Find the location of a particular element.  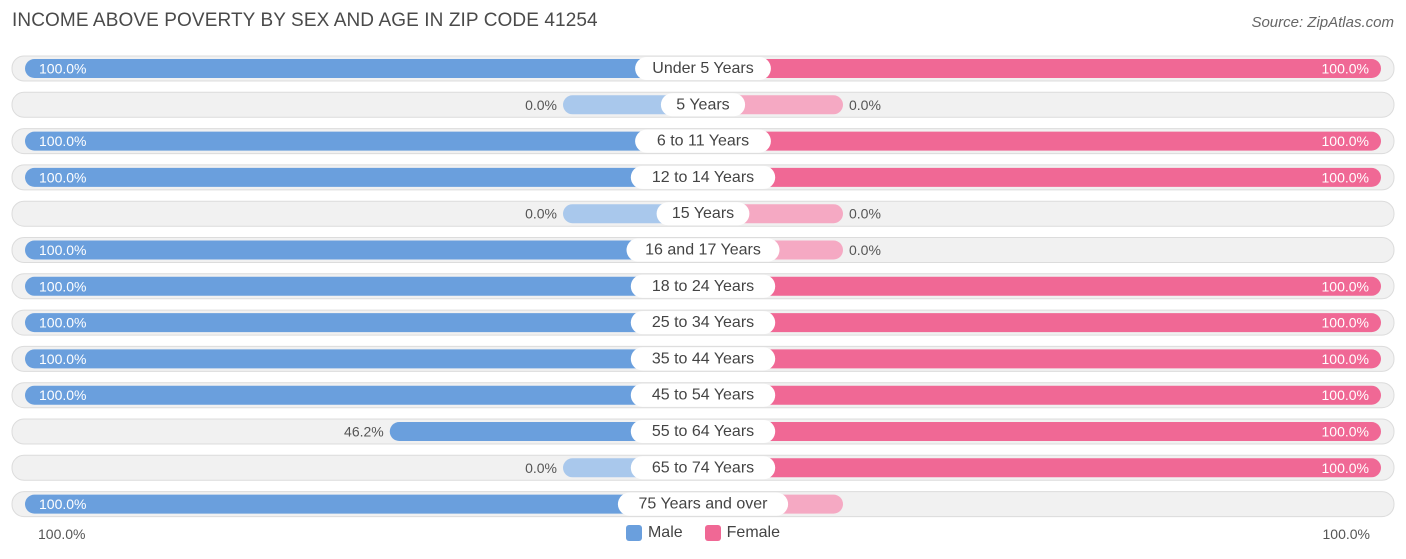

category-label: 15 Years is located at coordinates (703, 213).